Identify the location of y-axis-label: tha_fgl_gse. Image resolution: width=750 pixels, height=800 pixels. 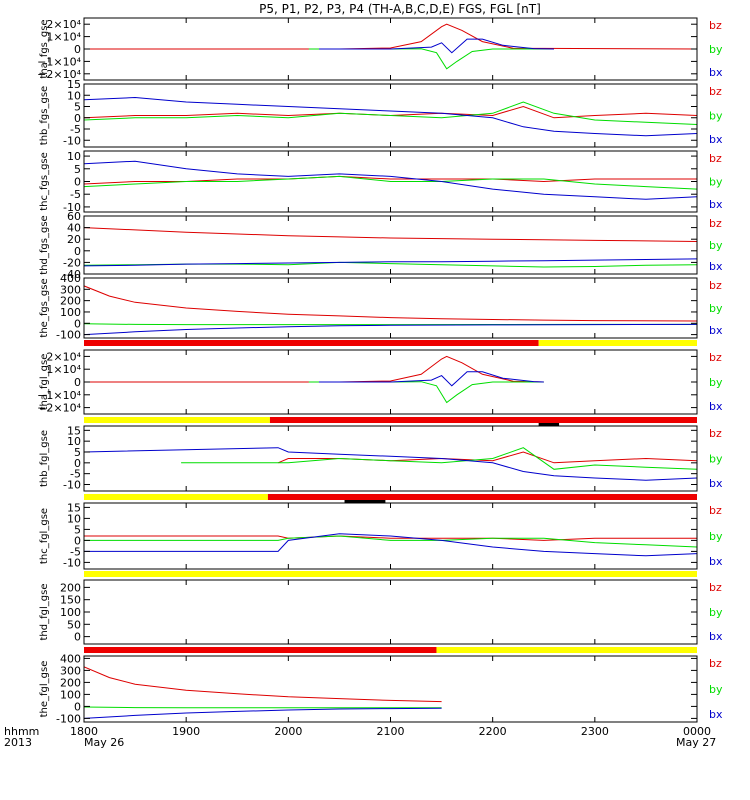
(44, 382).